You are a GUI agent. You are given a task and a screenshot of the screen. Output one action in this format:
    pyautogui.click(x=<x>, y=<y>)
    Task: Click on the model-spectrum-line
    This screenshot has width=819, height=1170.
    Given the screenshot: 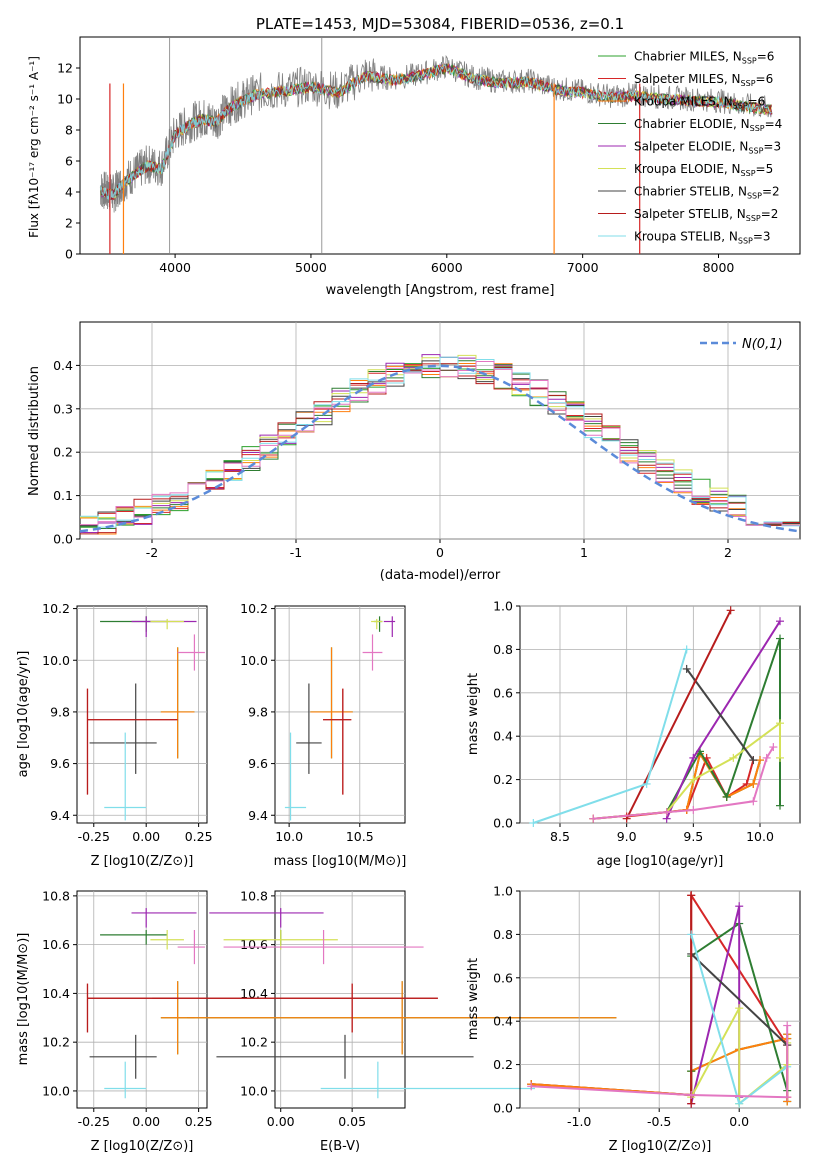 What is the action you would take?
    pyautogui.click(x=435, y=132)
    